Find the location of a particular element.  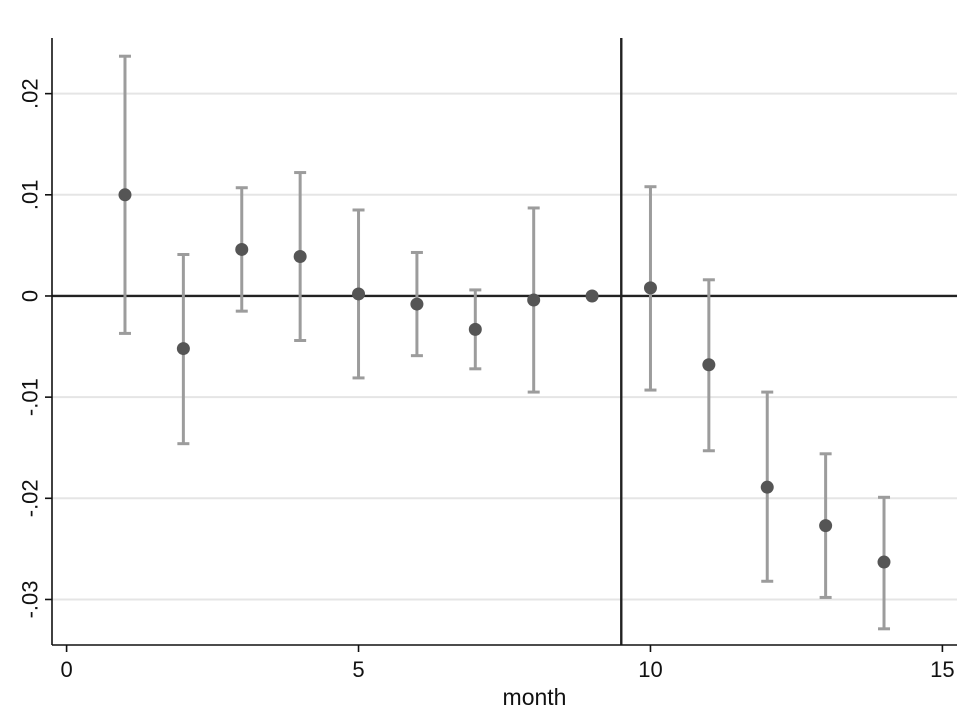

x-tick-label: 5 is located at coordinates (358, 669).